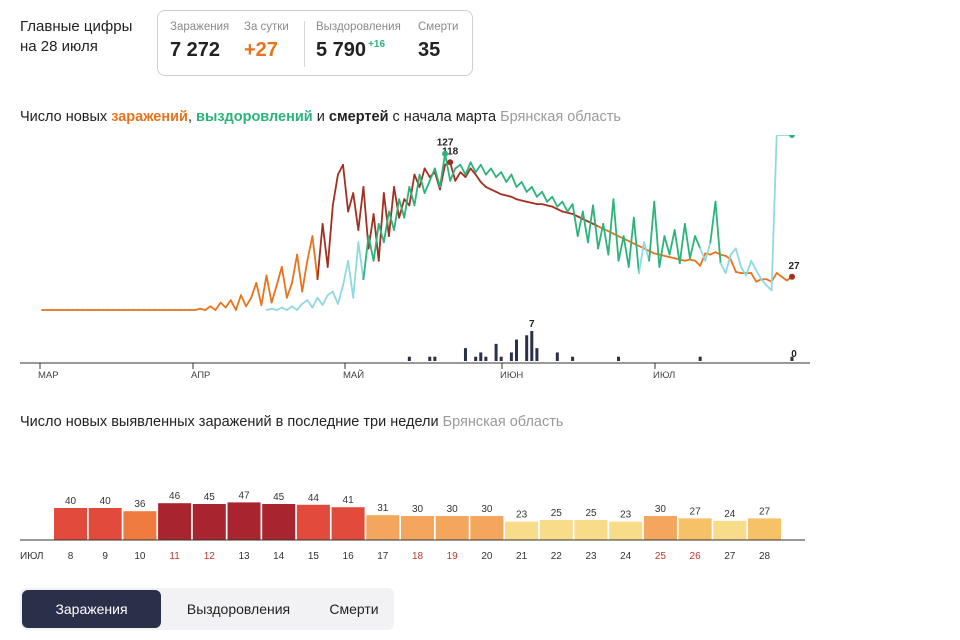 The image size is (960, 640). Describe the element at coordinates (418, 509) in the screenshot. I see `bar-value-label: 30` at that location.